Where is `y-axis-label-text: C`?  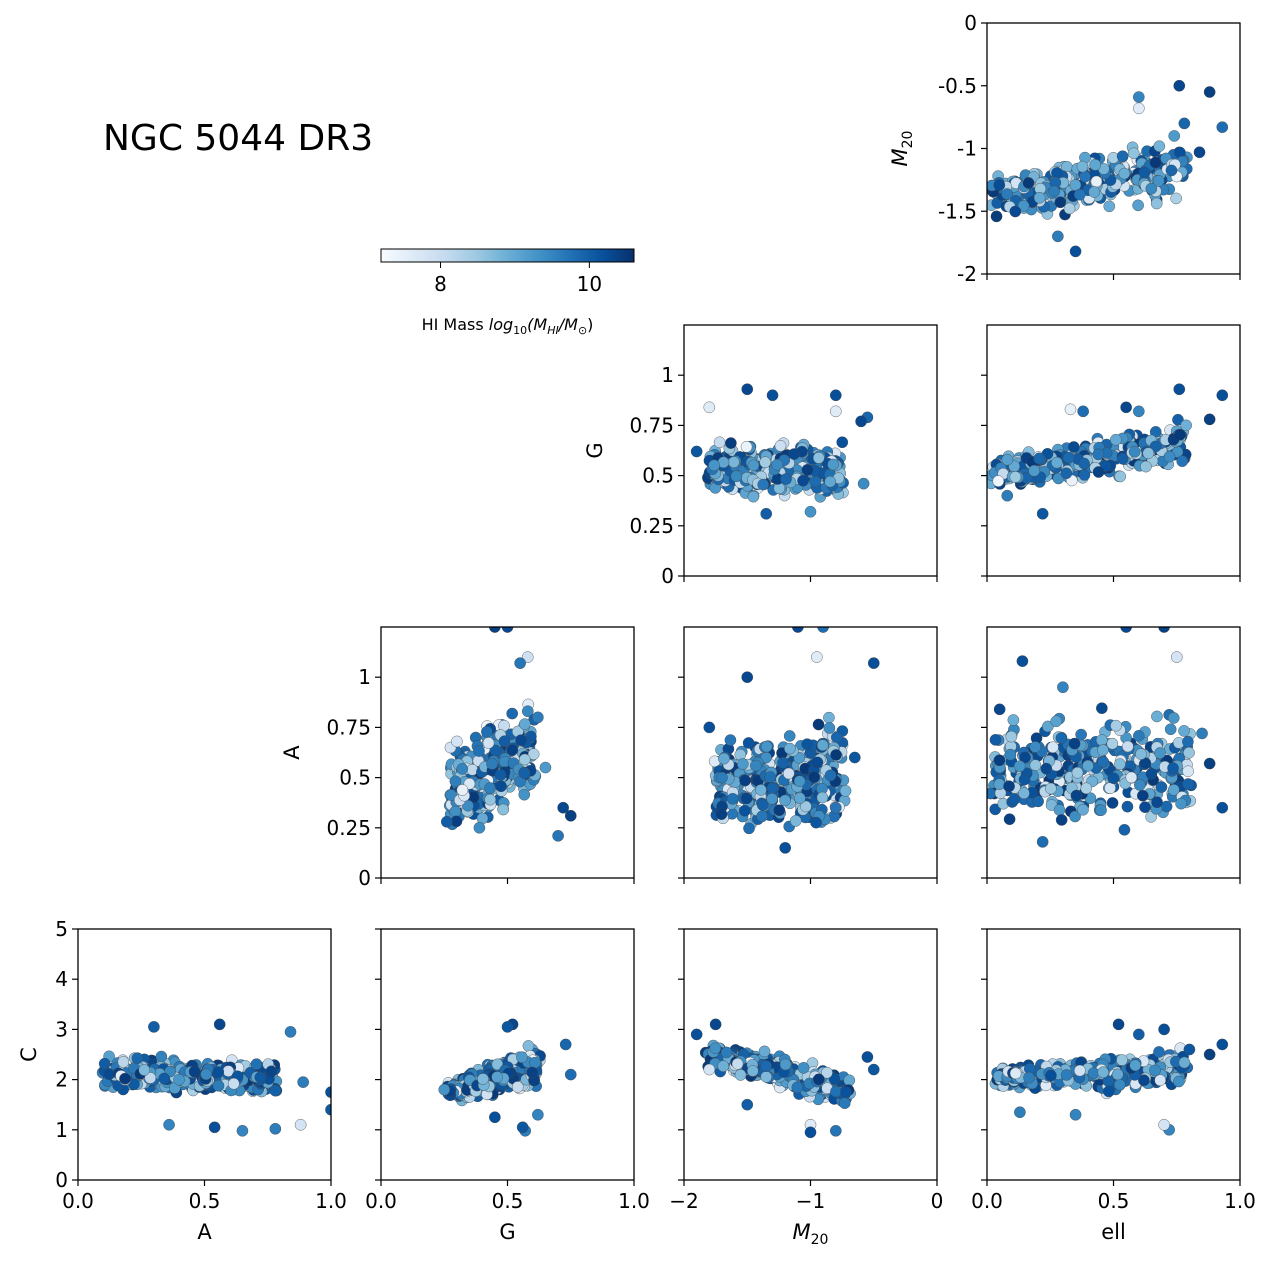 y-axis-label-text: C is located at coordinates (29, 1054).